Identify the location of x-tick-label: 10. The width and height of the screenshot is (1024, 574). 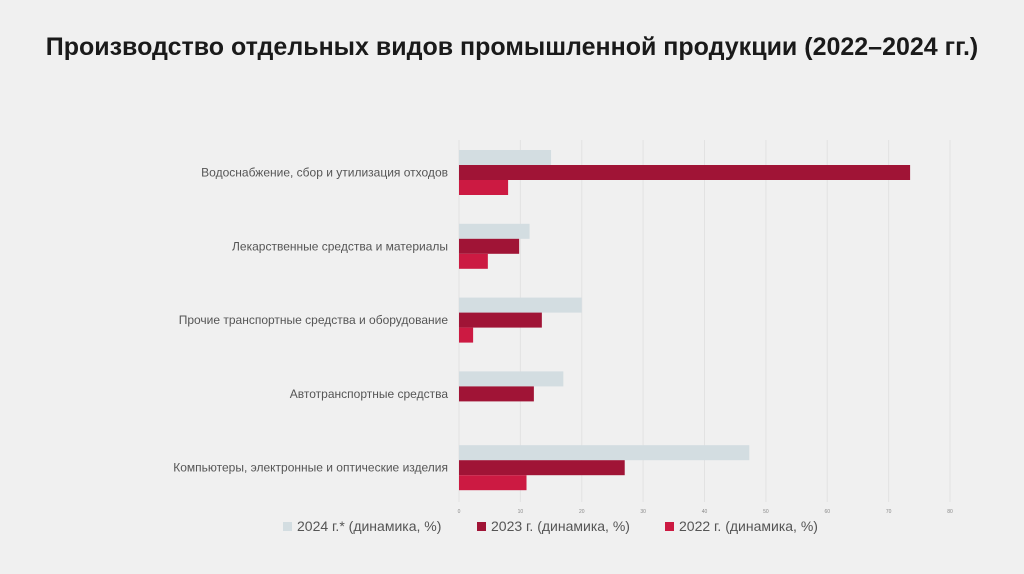
(521, 512).